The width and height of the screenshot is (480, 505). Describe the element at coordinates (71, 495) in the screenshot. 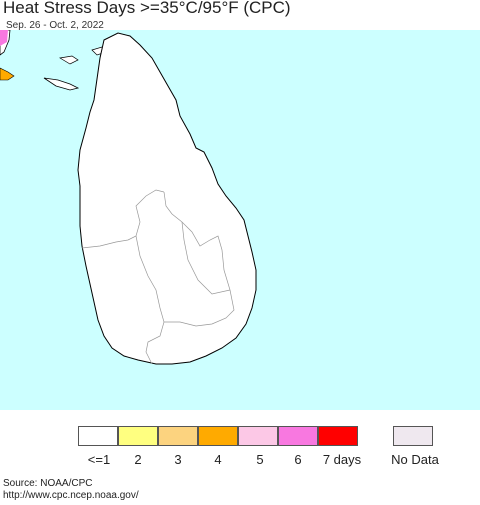

I see `source-url: http://www.cpc.ncep.noaa.gov/` at that location.